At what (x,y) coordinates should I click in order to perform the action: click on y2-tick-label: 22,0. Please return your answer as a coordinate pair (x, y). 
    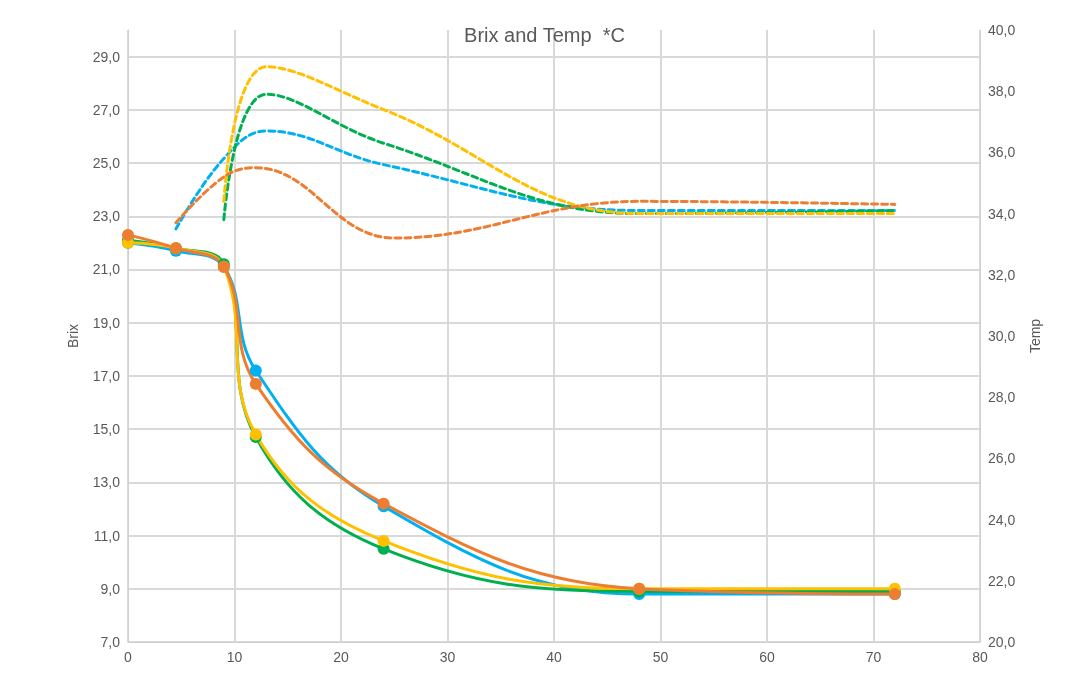
    Looking at the image, I should click on (1002, 580).